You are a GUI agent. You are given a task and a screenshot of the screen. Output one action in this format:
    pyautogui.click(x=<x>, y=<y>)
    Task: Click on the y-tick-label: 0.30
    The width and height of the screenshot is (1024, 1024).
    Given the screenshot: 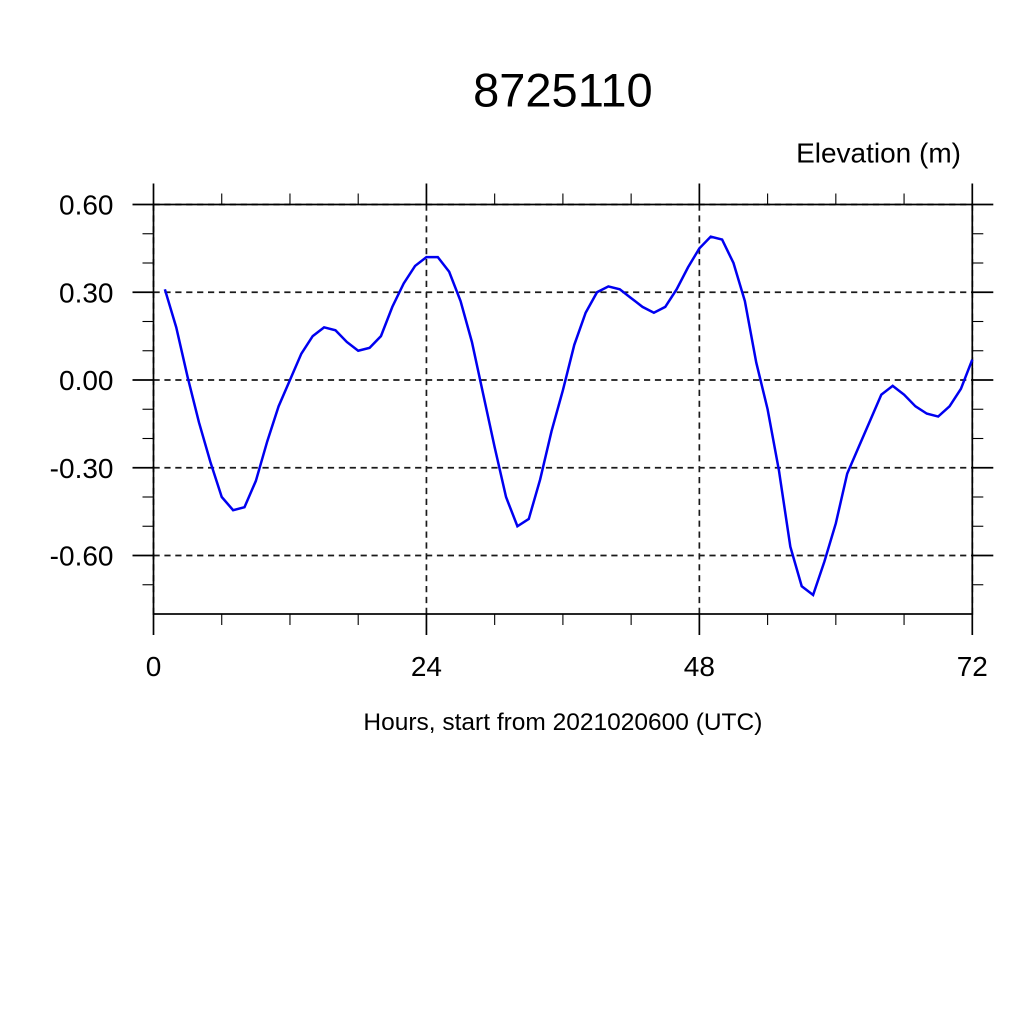 What is the action you would take?
    pyautogui.click(x=86, y=292)
    